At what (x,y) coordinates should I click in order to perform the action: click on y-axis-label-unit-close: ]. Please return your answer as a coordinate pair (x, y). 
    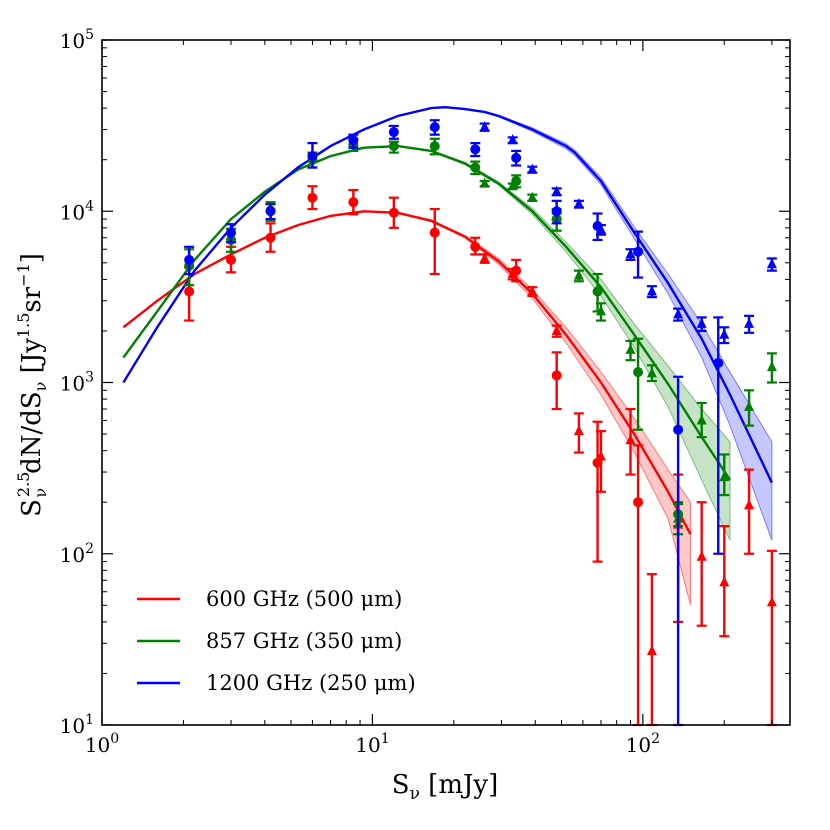
    Looking at the image, I should click on (32, 258).